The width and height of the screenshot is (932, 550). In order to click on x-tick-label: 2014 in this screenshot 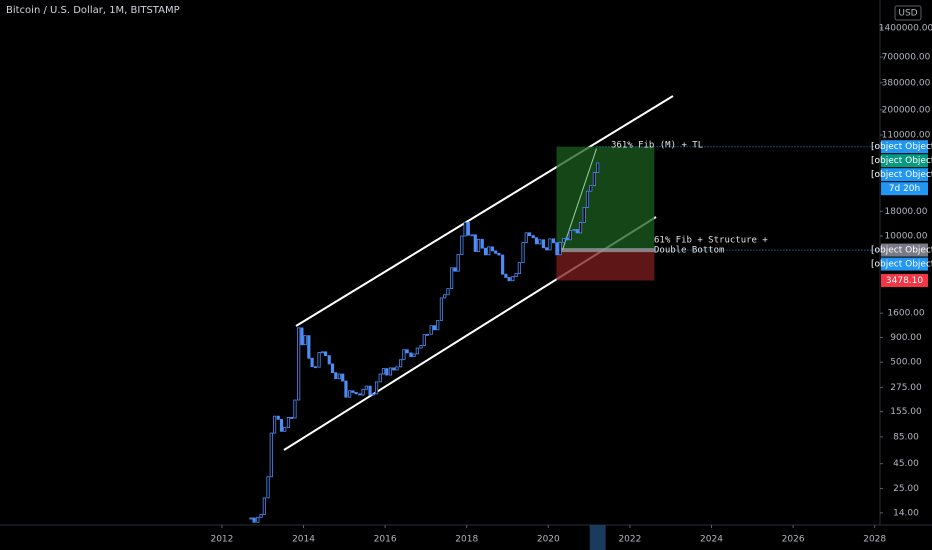, I will do `click(303, 540)`.